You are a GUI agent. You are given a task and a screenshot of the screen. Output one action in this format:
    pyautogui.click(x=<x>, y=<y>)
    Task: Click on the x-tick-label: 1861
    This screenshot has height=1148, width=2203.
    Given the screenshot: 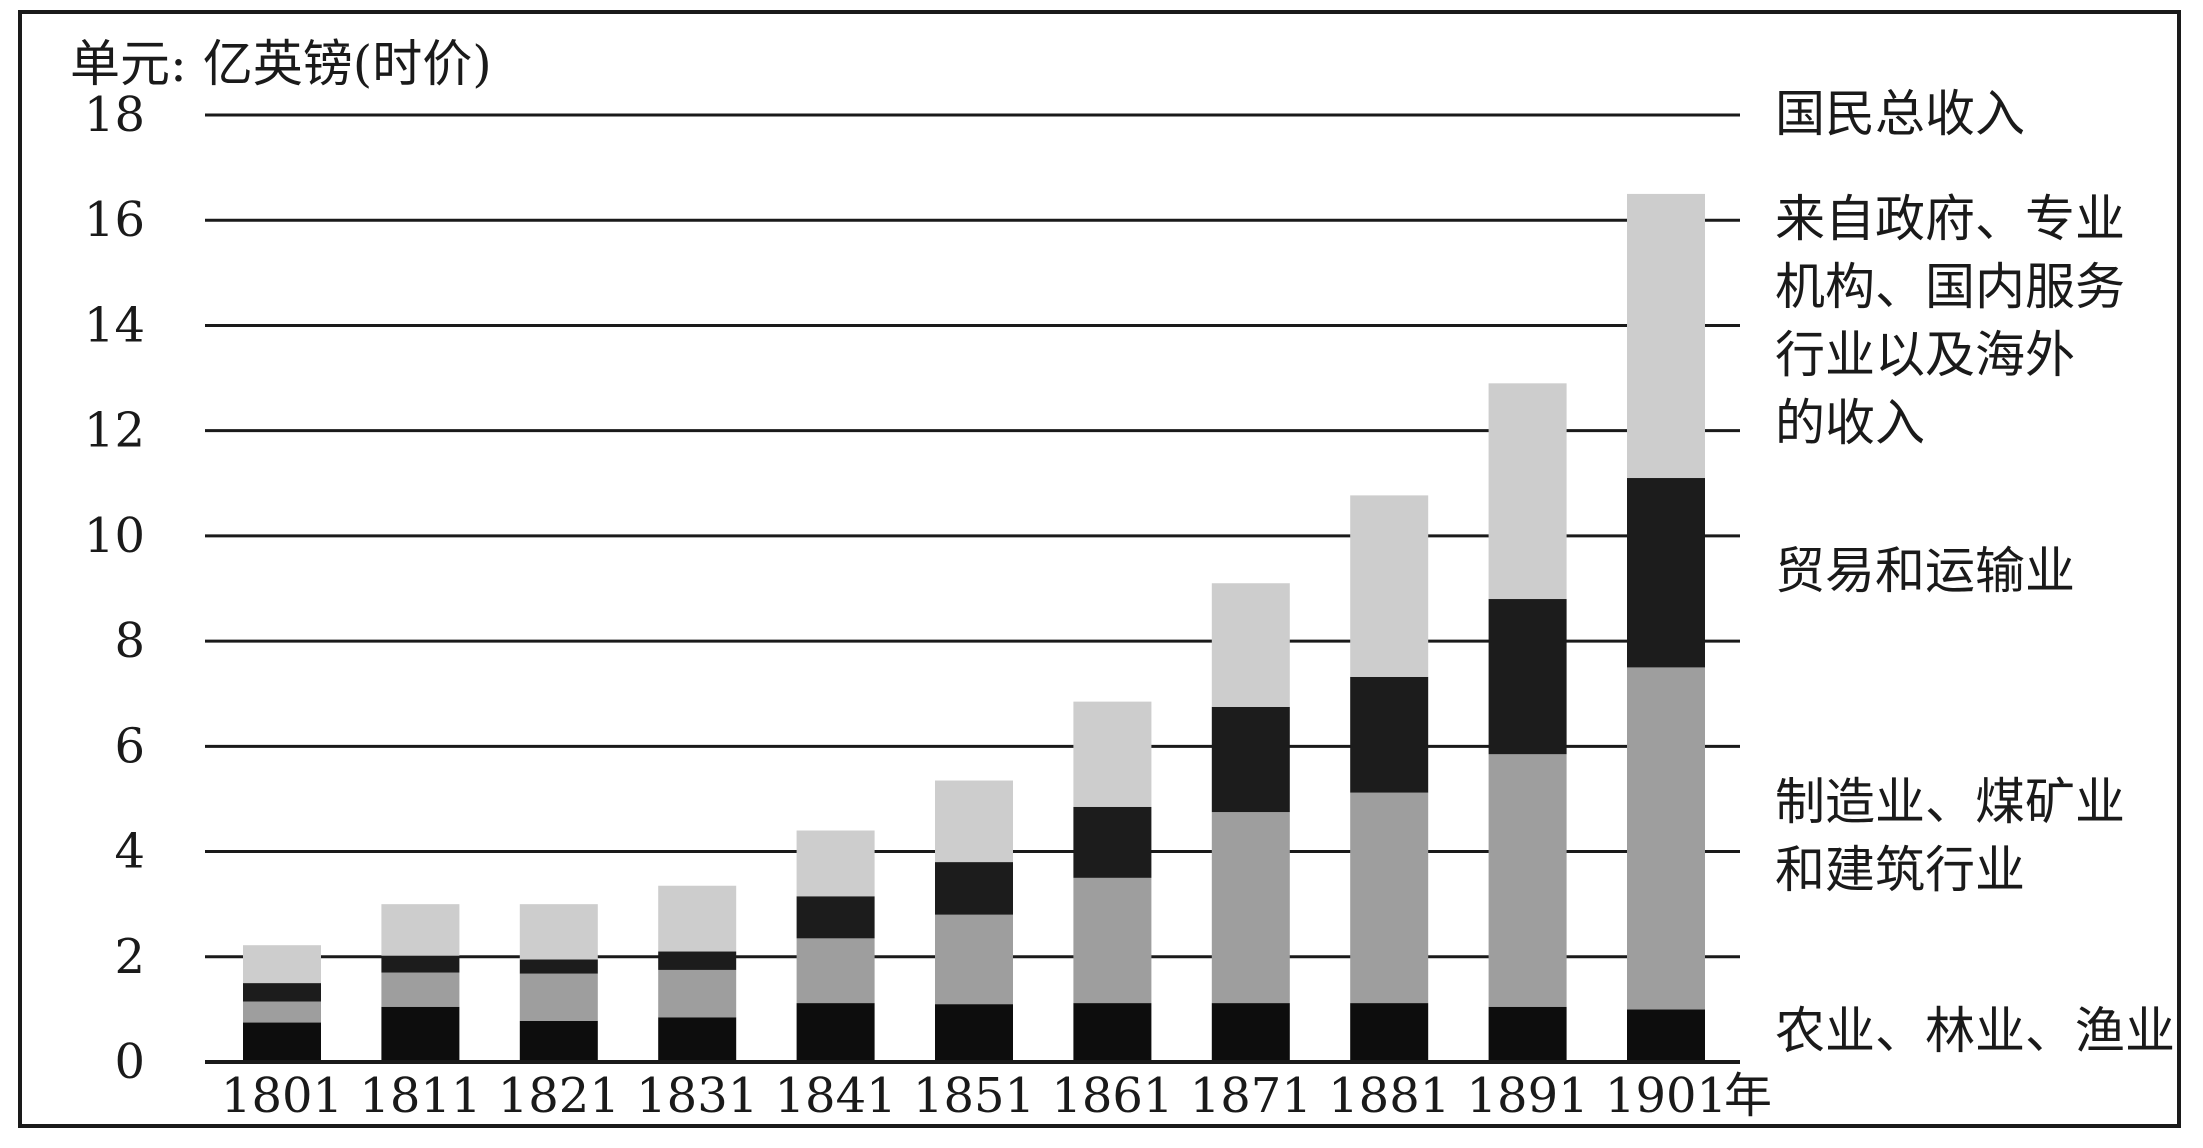 What is the action you would take?
    pyautogui.click(x=1112, y=1096)
    